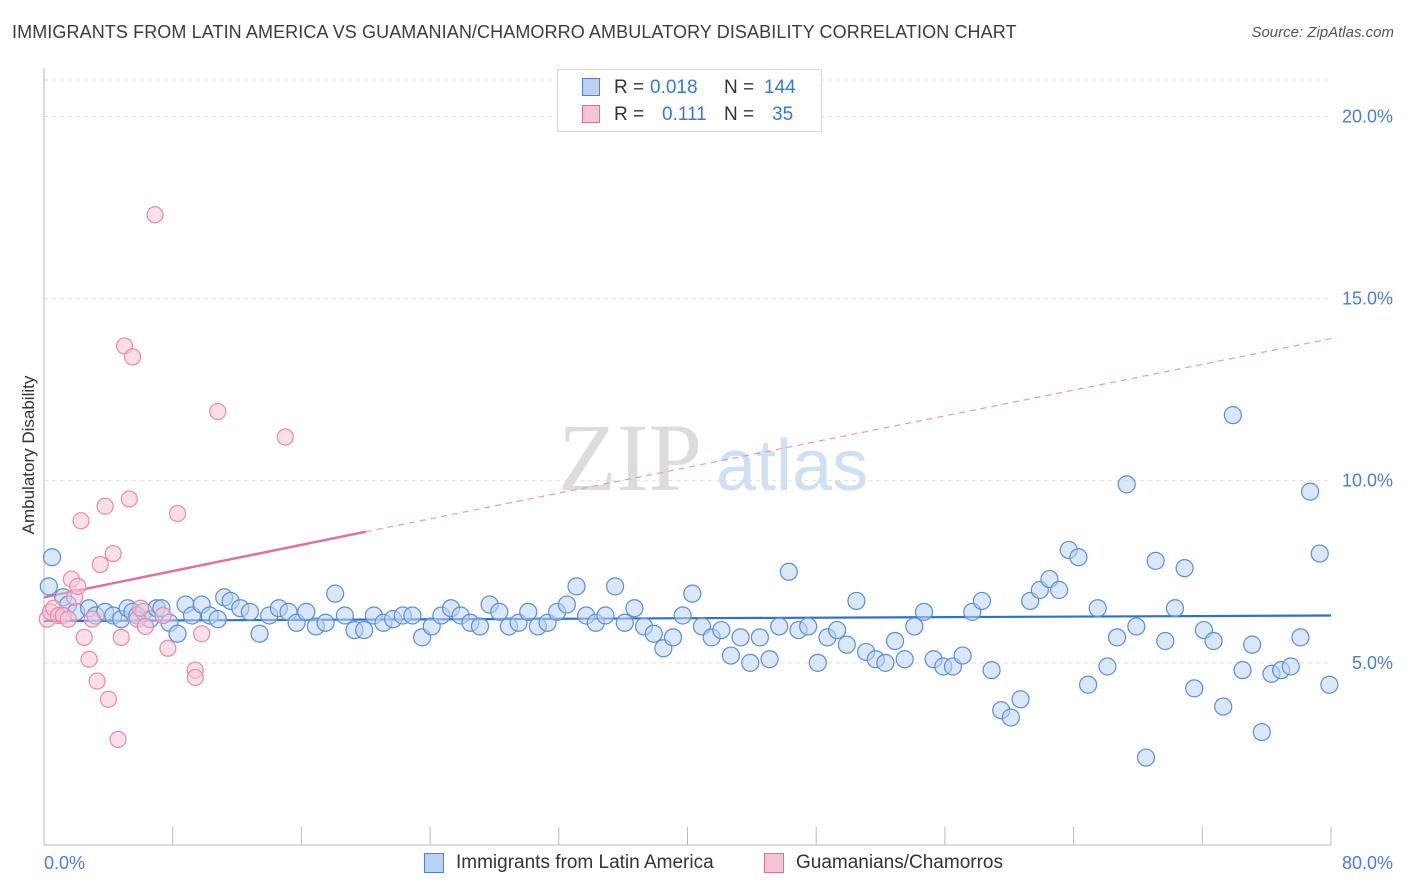  What do you see at coordinates (28, 454) in the screenshot?
I see `y-axis-label: Ambulatory Disability` at bounding box center [28, 454].